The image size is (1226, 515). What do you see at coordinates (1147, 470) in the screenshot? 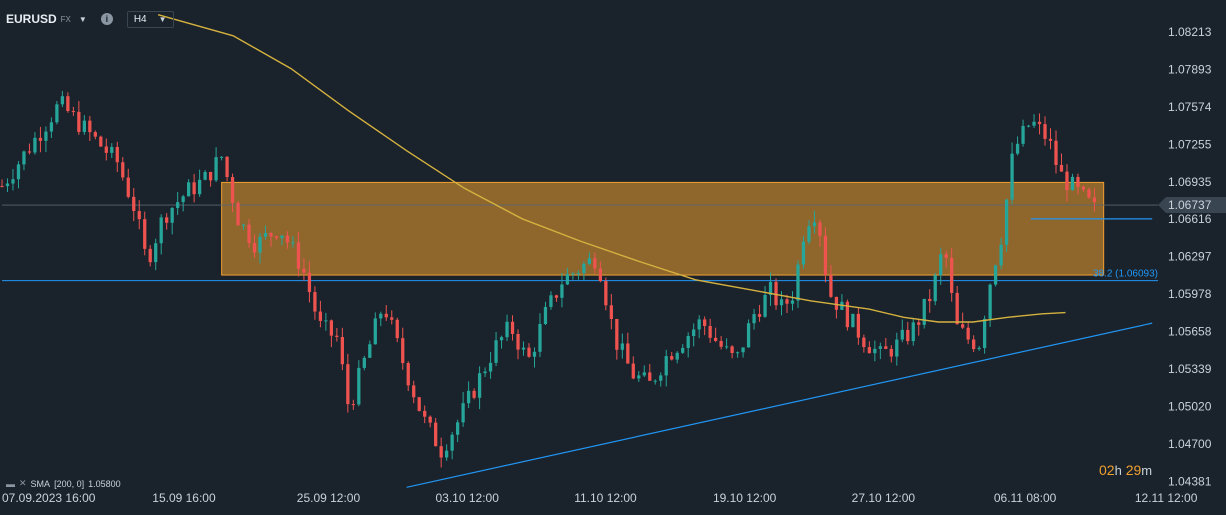
I see `countdown-minutes-unit: m` at bounding box center [1147, 470].